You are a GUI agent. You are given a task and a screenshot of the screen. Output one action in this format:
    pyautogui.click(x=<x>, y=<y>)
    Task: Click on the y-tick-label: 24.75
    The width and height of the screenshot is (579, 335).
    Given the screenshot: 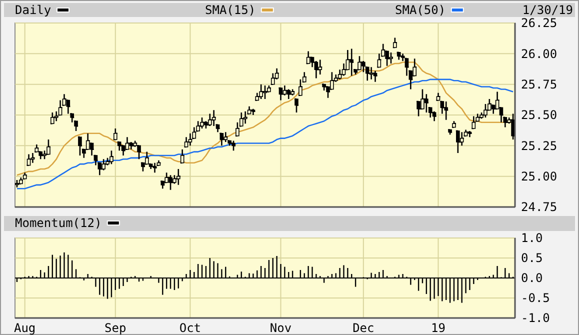 What is the action you would take?
    pyautogui.click(x=539, y=207)
    